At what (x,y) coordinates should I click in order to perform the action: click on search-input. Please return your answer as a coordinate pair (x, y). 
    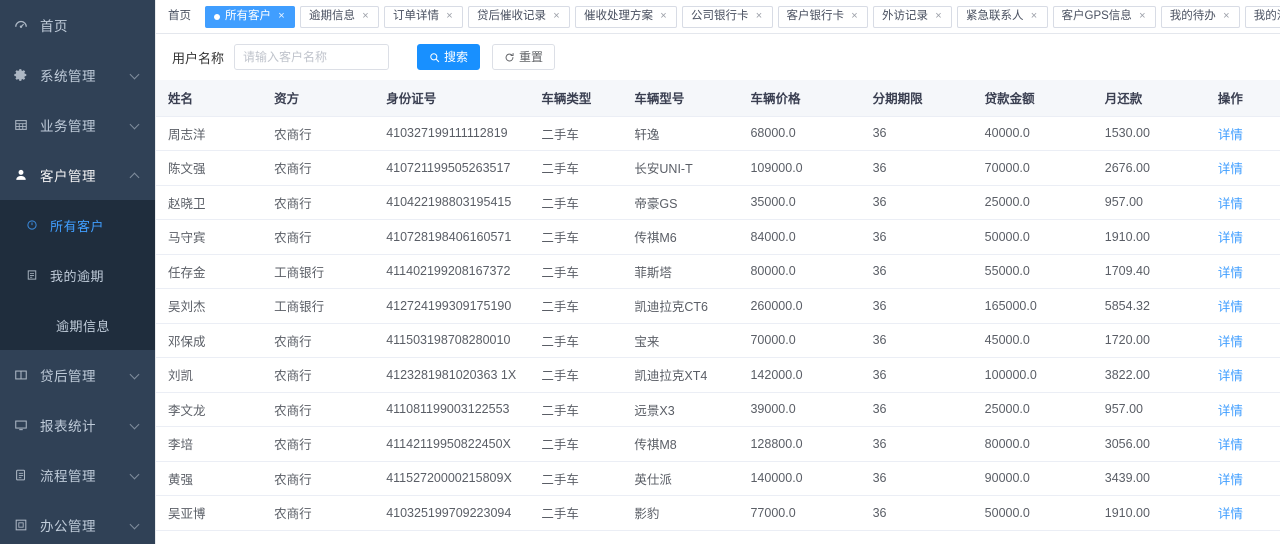
    Looking at the image, I should click on (312, 57).